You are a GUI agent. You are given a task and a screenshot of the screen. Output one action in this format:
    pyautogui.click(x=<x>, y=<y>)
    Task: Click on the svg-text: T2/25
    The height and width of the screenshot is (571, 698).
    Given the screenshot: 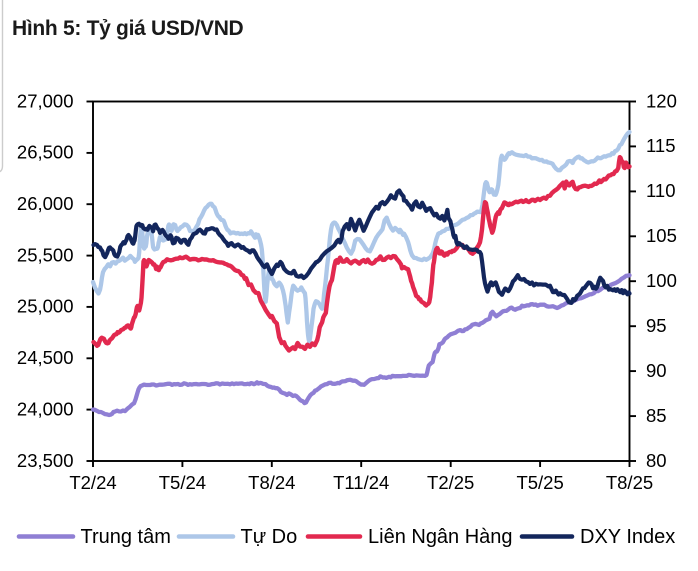 What is the action you would take?
    pyautogui.click(x=450, y=482)
    